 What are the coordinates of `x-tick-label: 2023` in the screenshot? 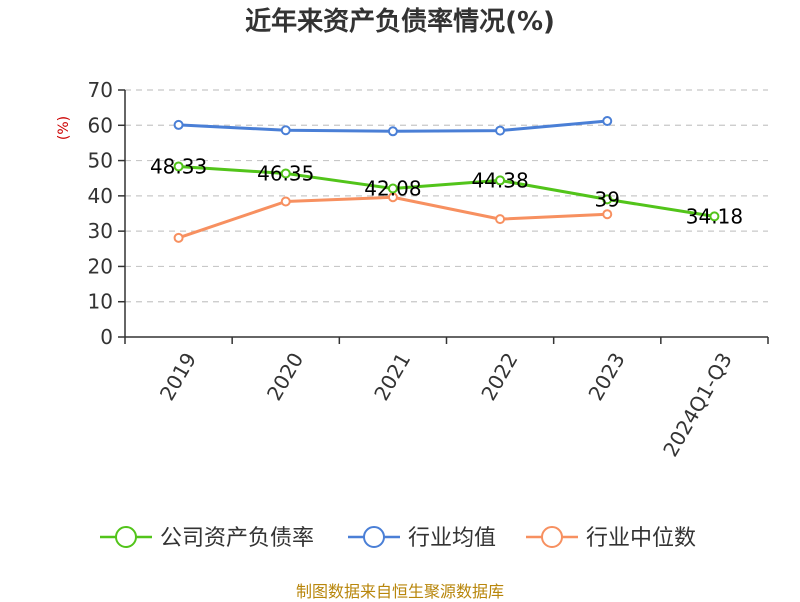 It's located at (606, 377).